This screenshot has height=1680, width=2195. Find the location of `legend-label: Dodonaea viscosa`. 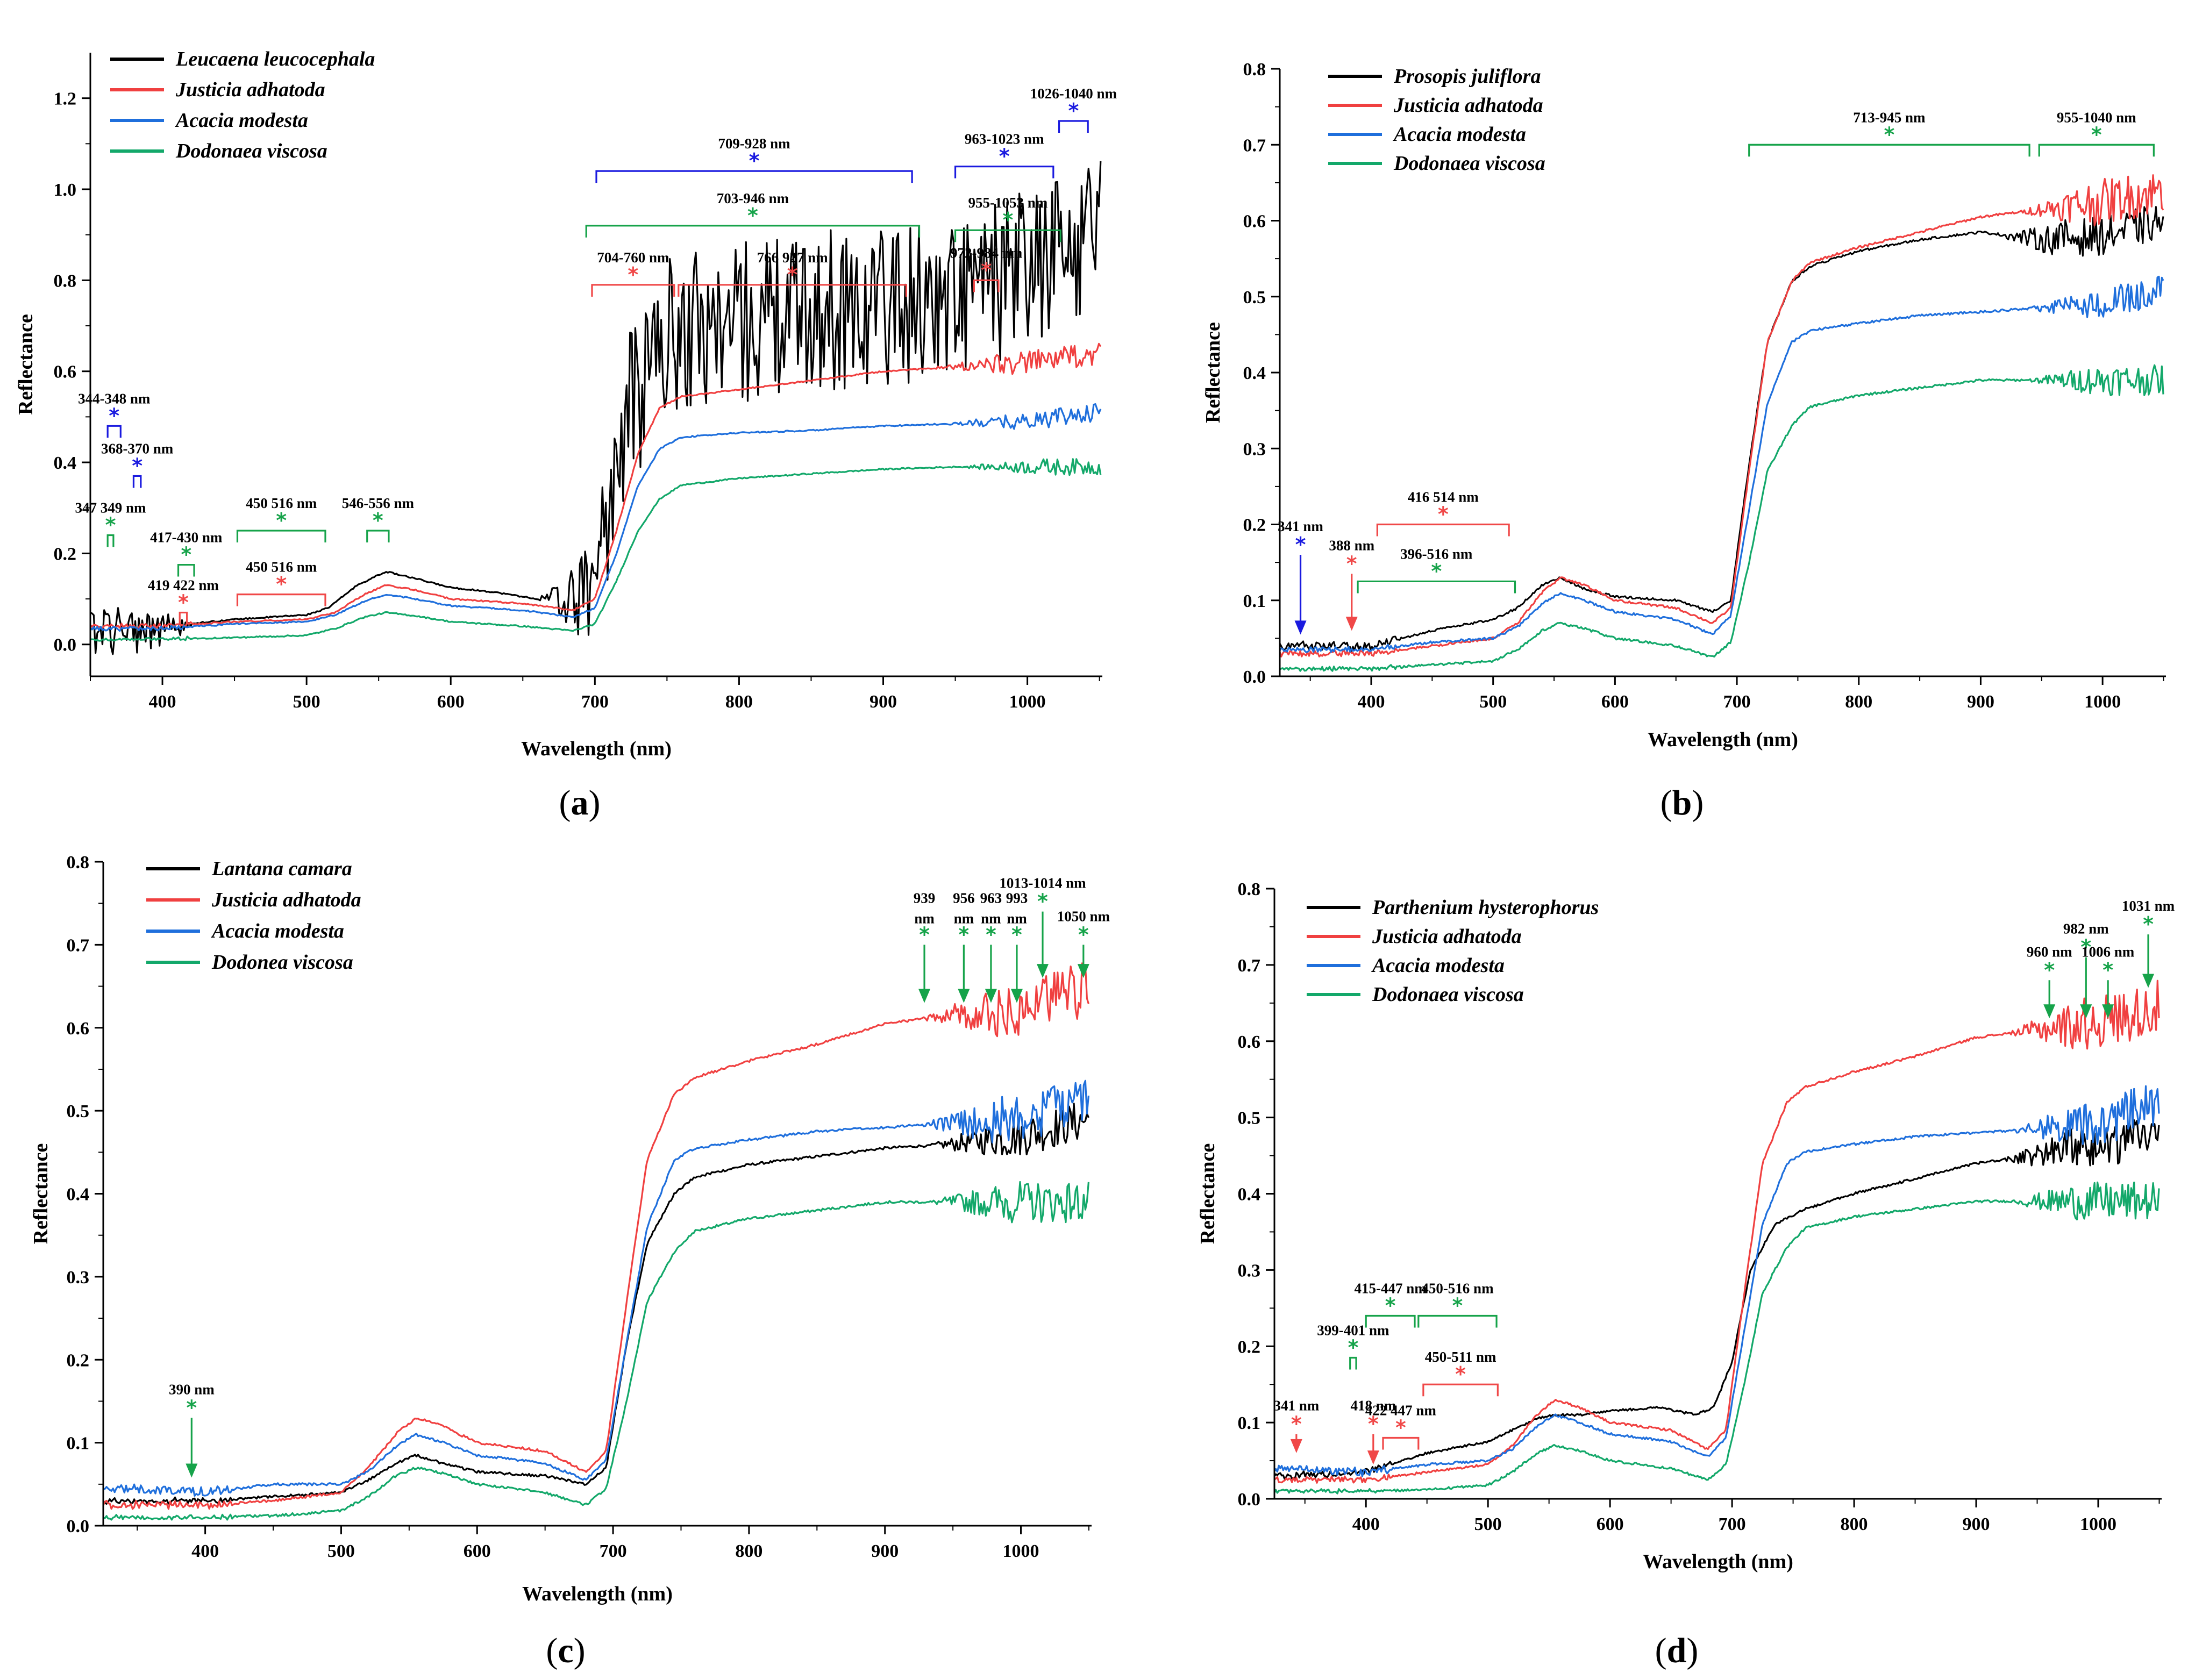

legend-label: Dodonaea viscosa is located at coordinates (1448, 994).